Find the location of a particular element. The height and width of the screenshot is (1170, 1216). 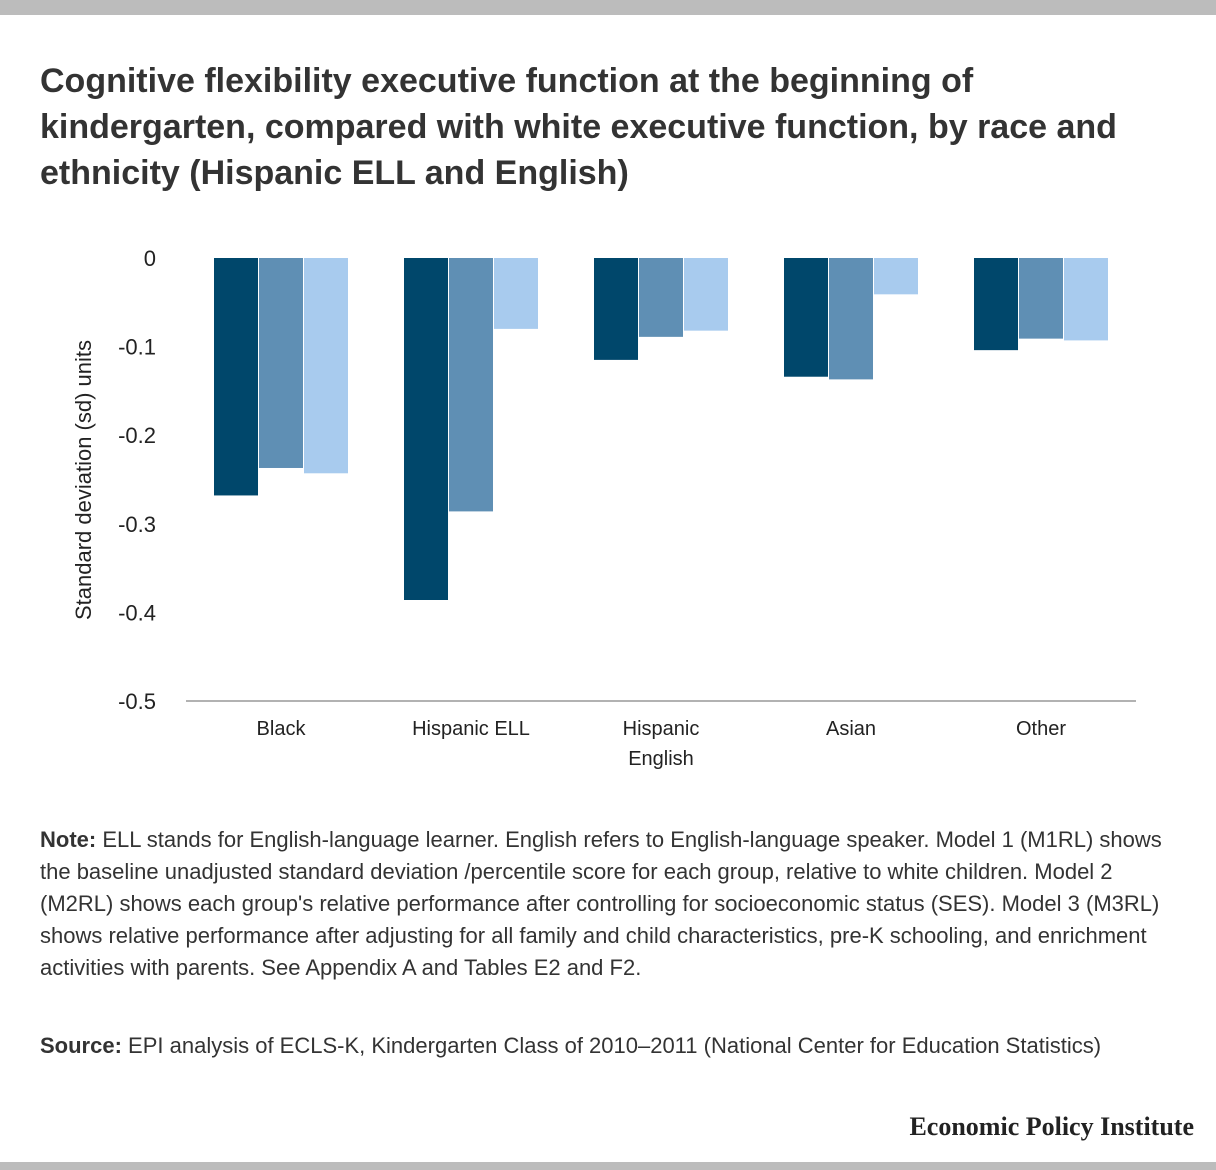

y-tick-label: -0.5 is located at coordinates (137, 701).